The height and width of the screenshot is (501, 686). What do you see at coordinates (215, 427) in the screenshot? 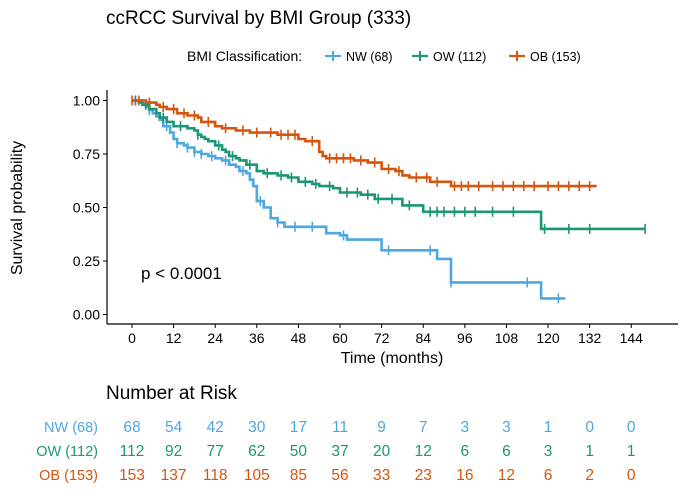
I see `risk-cell: 42` at bounding box center [215, 427].